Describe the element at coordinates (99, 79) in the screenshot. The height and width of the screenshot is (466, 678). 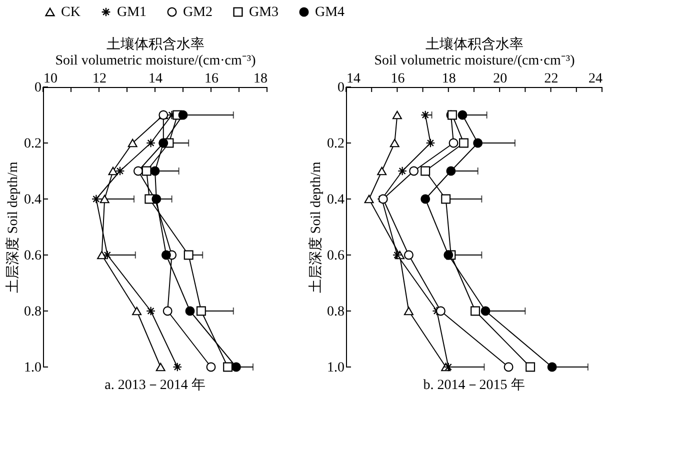
I see `x-tick-label: 12` at that location.